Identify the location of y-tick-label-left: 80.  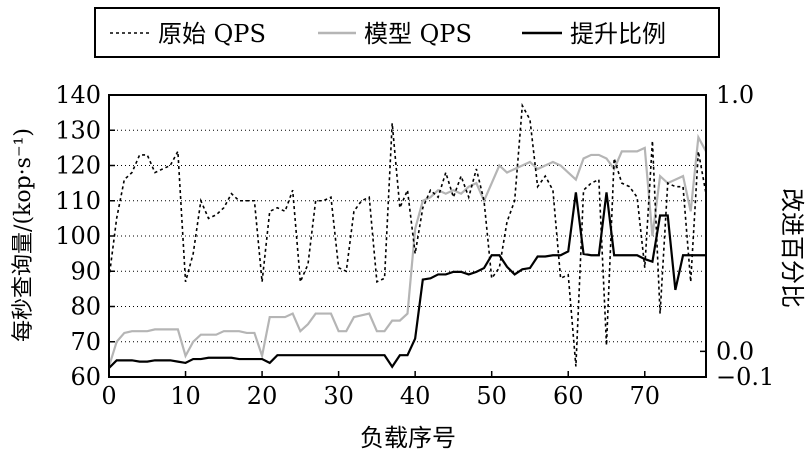
(85, 307).